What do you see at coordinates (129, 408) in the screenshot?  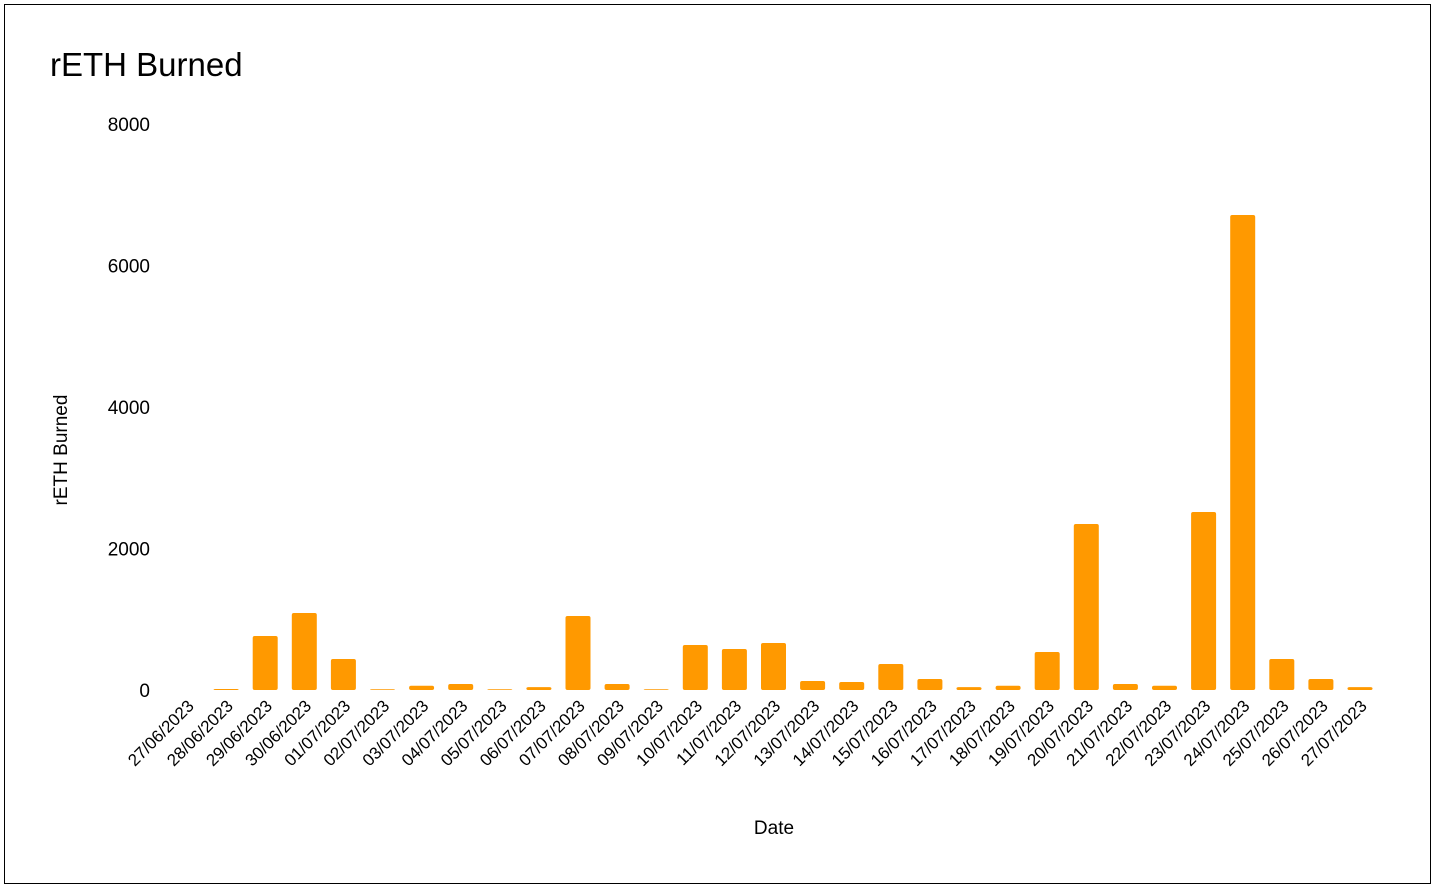 I see `y-tick-label: 4000` at bounding box center [129, 408].